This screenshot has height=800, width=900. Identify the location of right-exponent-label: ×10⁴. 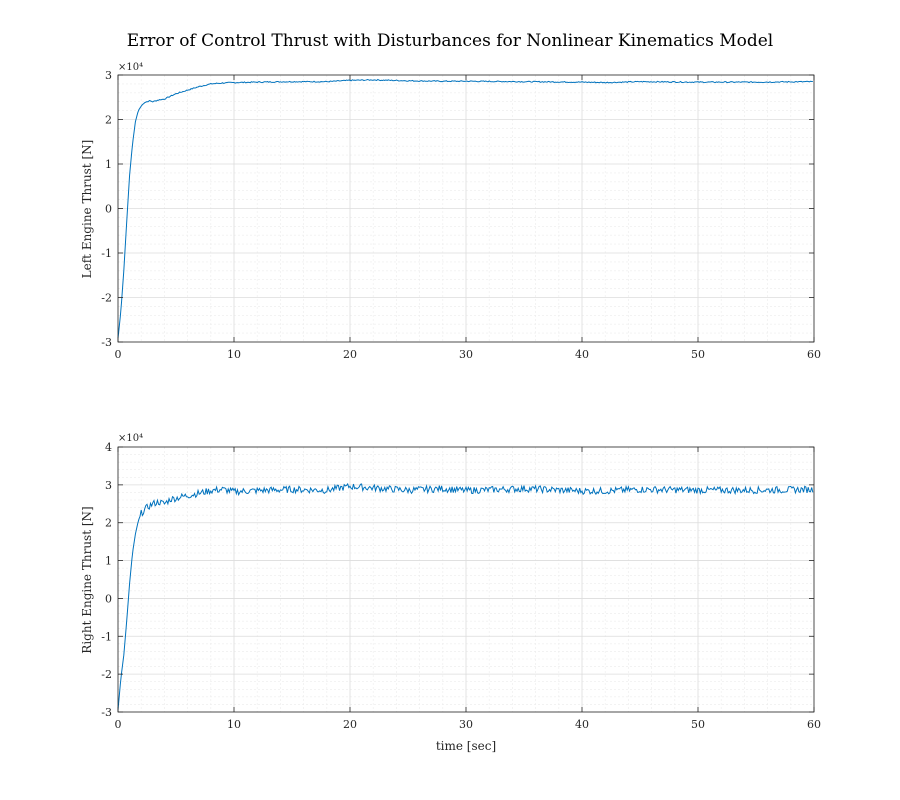
(130, 438).